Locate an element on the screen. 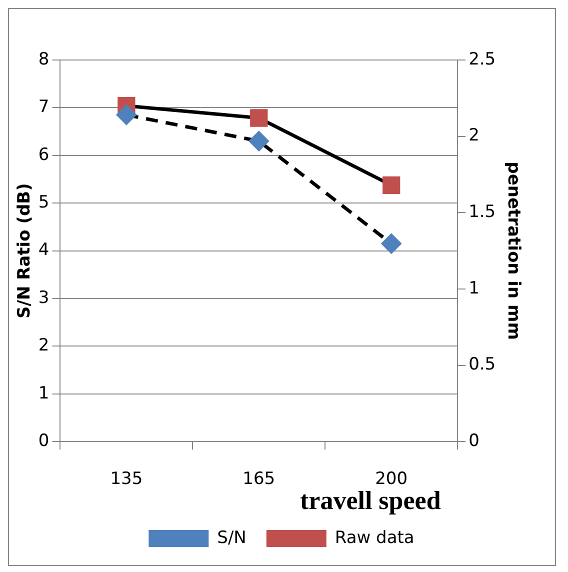 This screenshot has height=572, width=568. y-tick-label: 2 is located at coordinates (44, 346).